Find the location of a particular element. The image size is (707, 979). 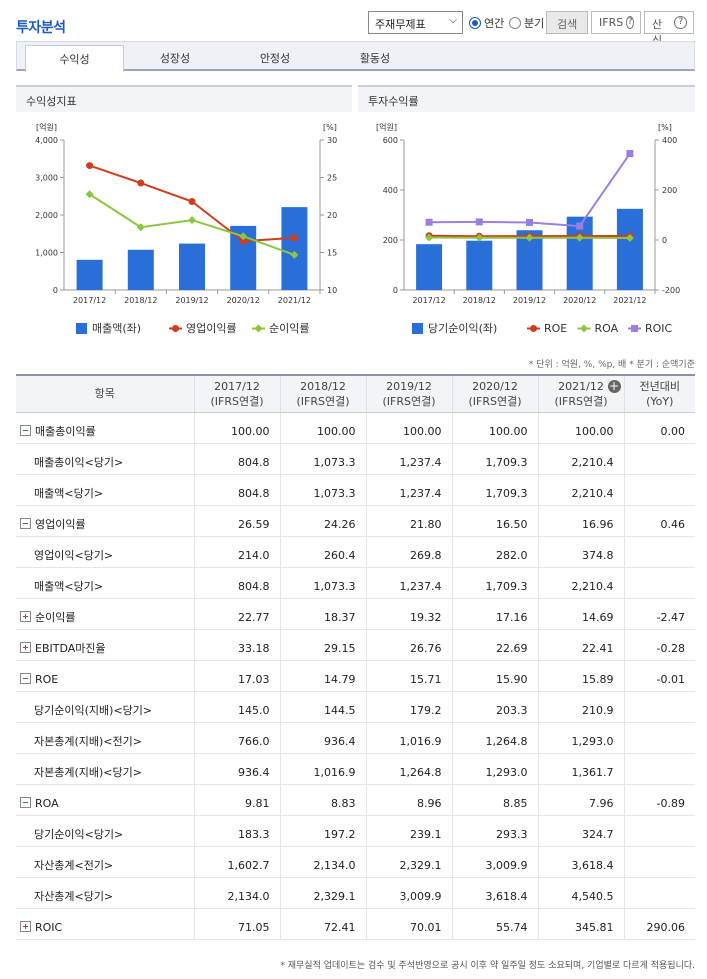

left-tick-label: 0 is located at coordinates (55, 290).